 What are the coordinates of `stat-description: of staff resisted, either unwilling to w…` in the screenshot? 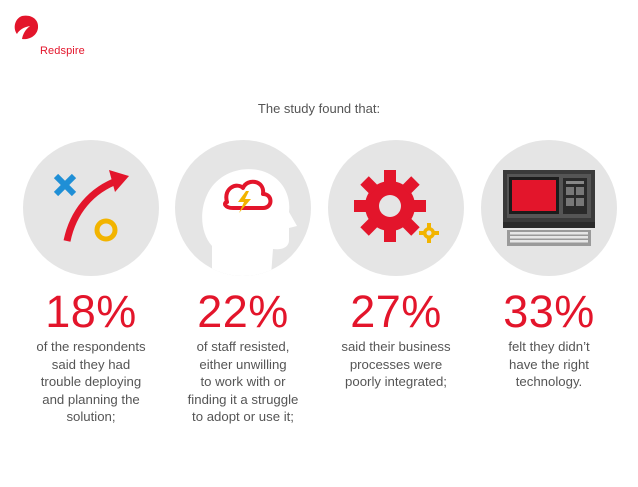 It's located at (243, 381).